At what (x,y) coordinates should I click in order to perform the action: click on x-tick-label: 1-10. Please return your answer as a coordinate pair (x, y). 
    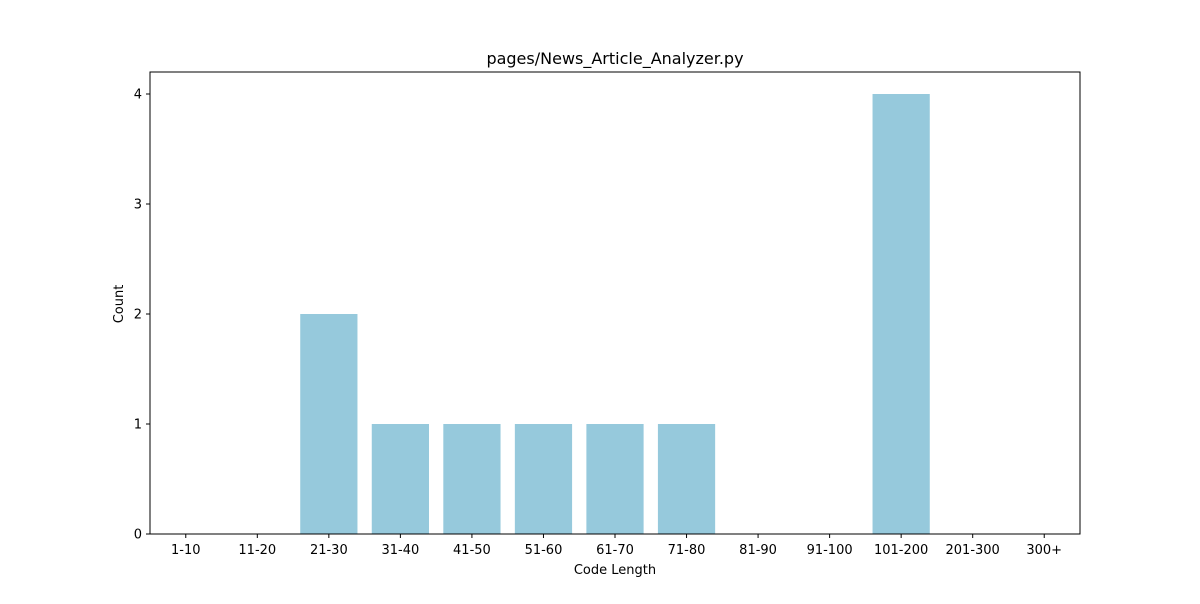
    Looking at the image, I should click on (186, 550).